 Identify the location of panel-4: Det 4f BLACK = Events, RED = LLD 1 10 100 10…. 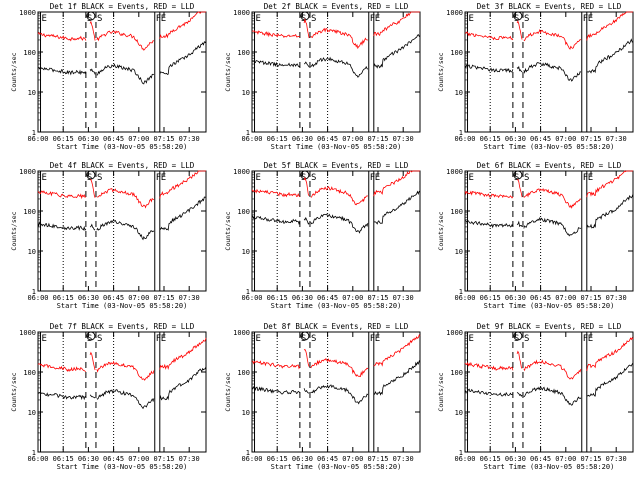
(108, 235).